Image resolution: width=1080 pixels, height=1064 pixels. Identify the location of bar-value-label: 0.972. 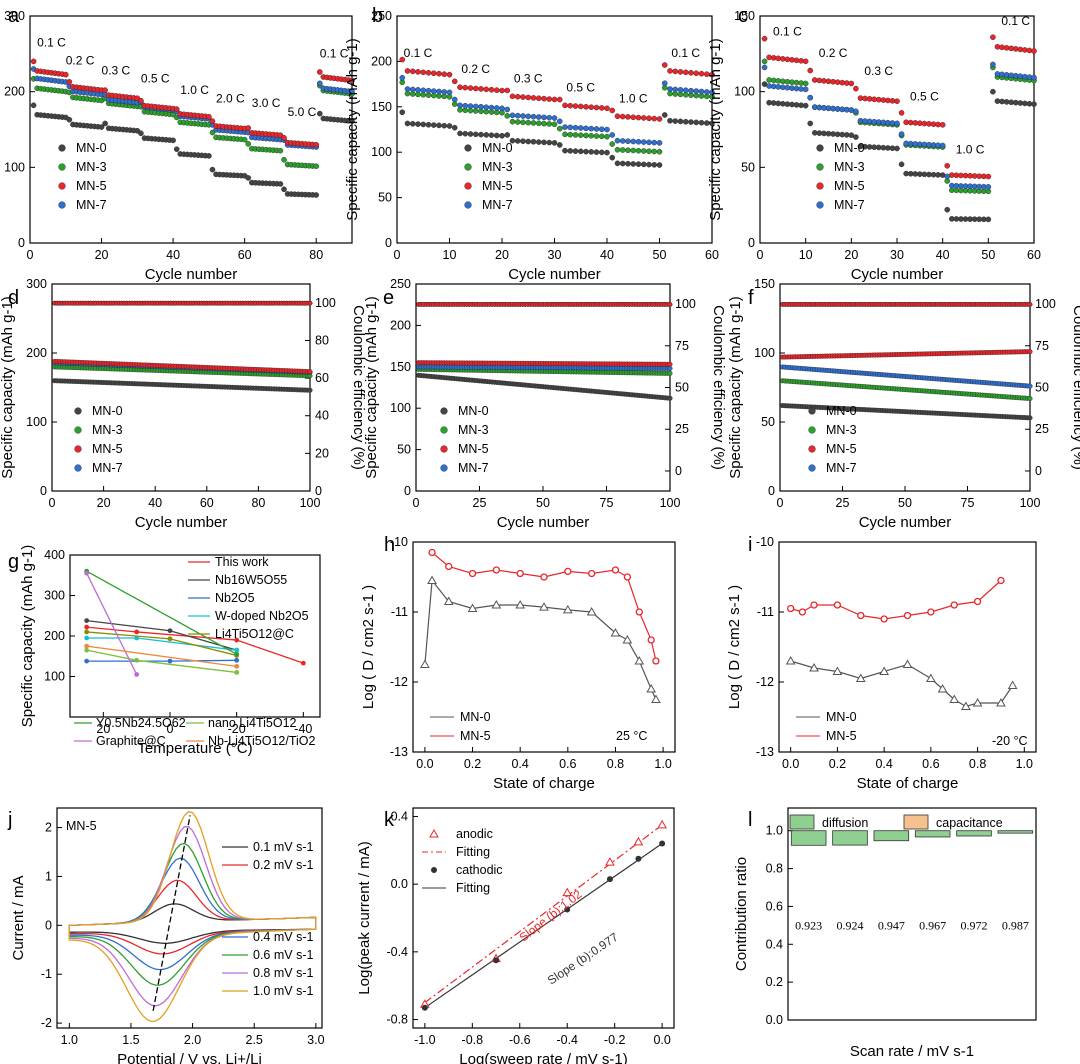
(974, 925).